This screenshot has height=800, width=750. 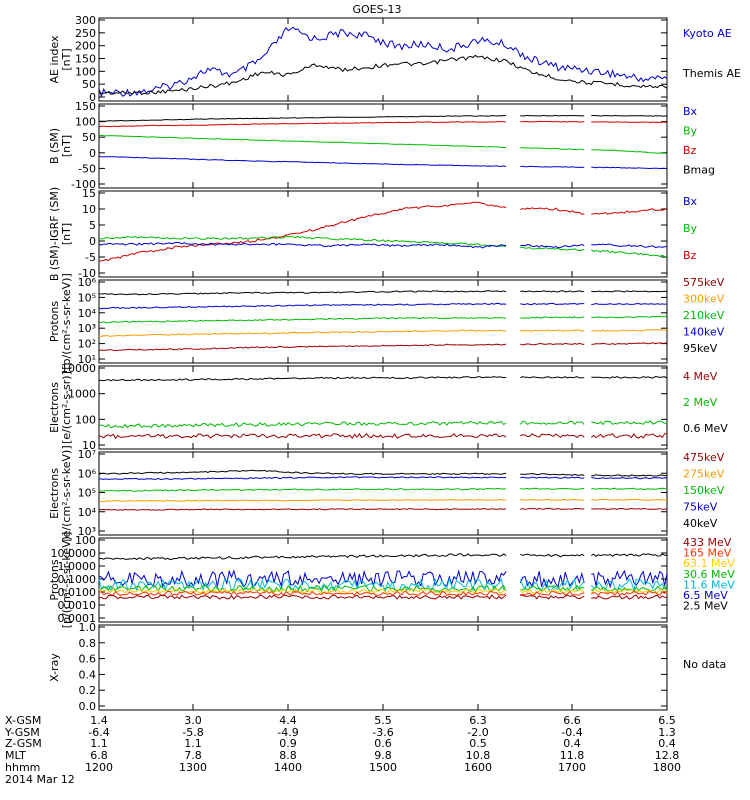 What do you see at coordinates (667, 720) in the screenshot?
I see `footer-x_gsm-value: 6.5` at bounding box center [667, 720].